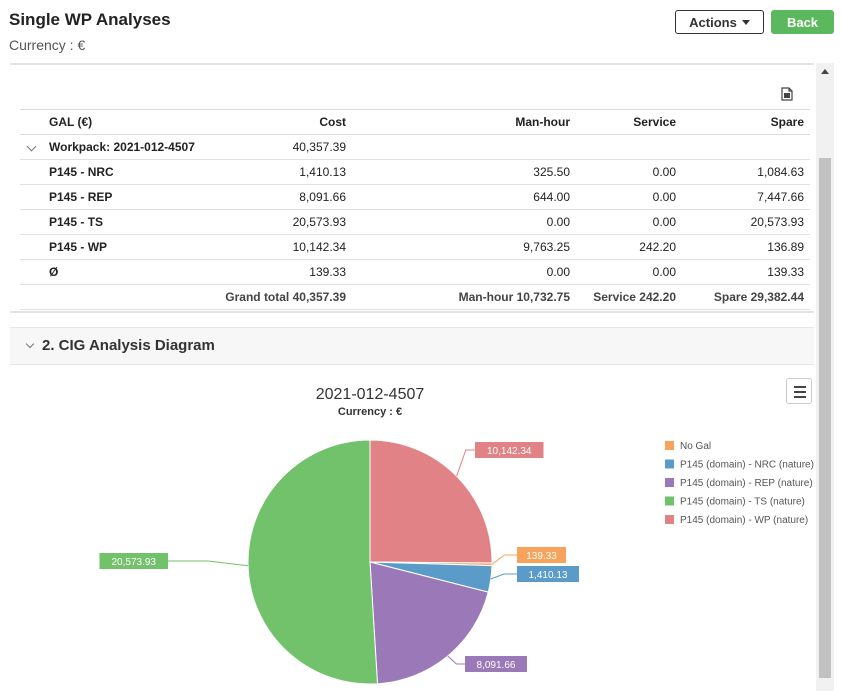 This screenshot has width=841, height=693. What do you see at coordinates (281, 247) in the screenshot?
I see `cell-cost: 10,142.34` at bounding box center [281, 247].